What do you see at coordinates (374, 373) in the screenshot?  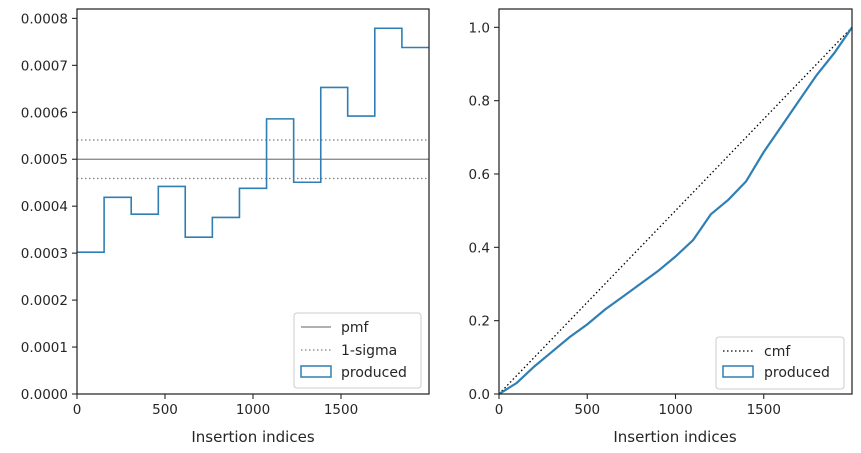 I see `legend-produced-label-left: produced` at bounding box center [374, 373].